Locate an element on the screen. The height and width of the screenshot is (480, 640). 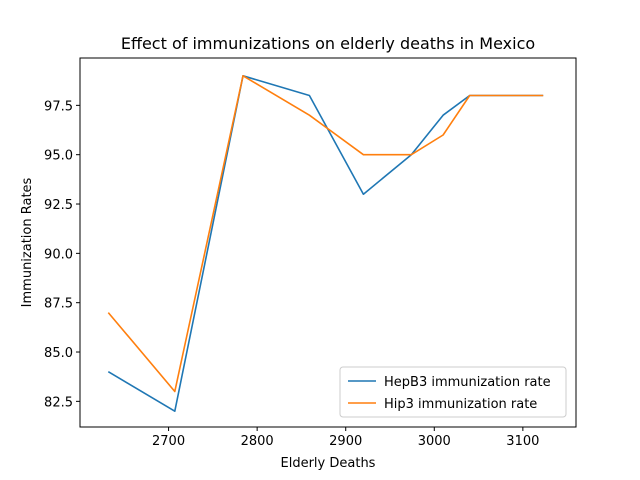
y-tick-label: 85.0 is located at coordinates (58, 353).